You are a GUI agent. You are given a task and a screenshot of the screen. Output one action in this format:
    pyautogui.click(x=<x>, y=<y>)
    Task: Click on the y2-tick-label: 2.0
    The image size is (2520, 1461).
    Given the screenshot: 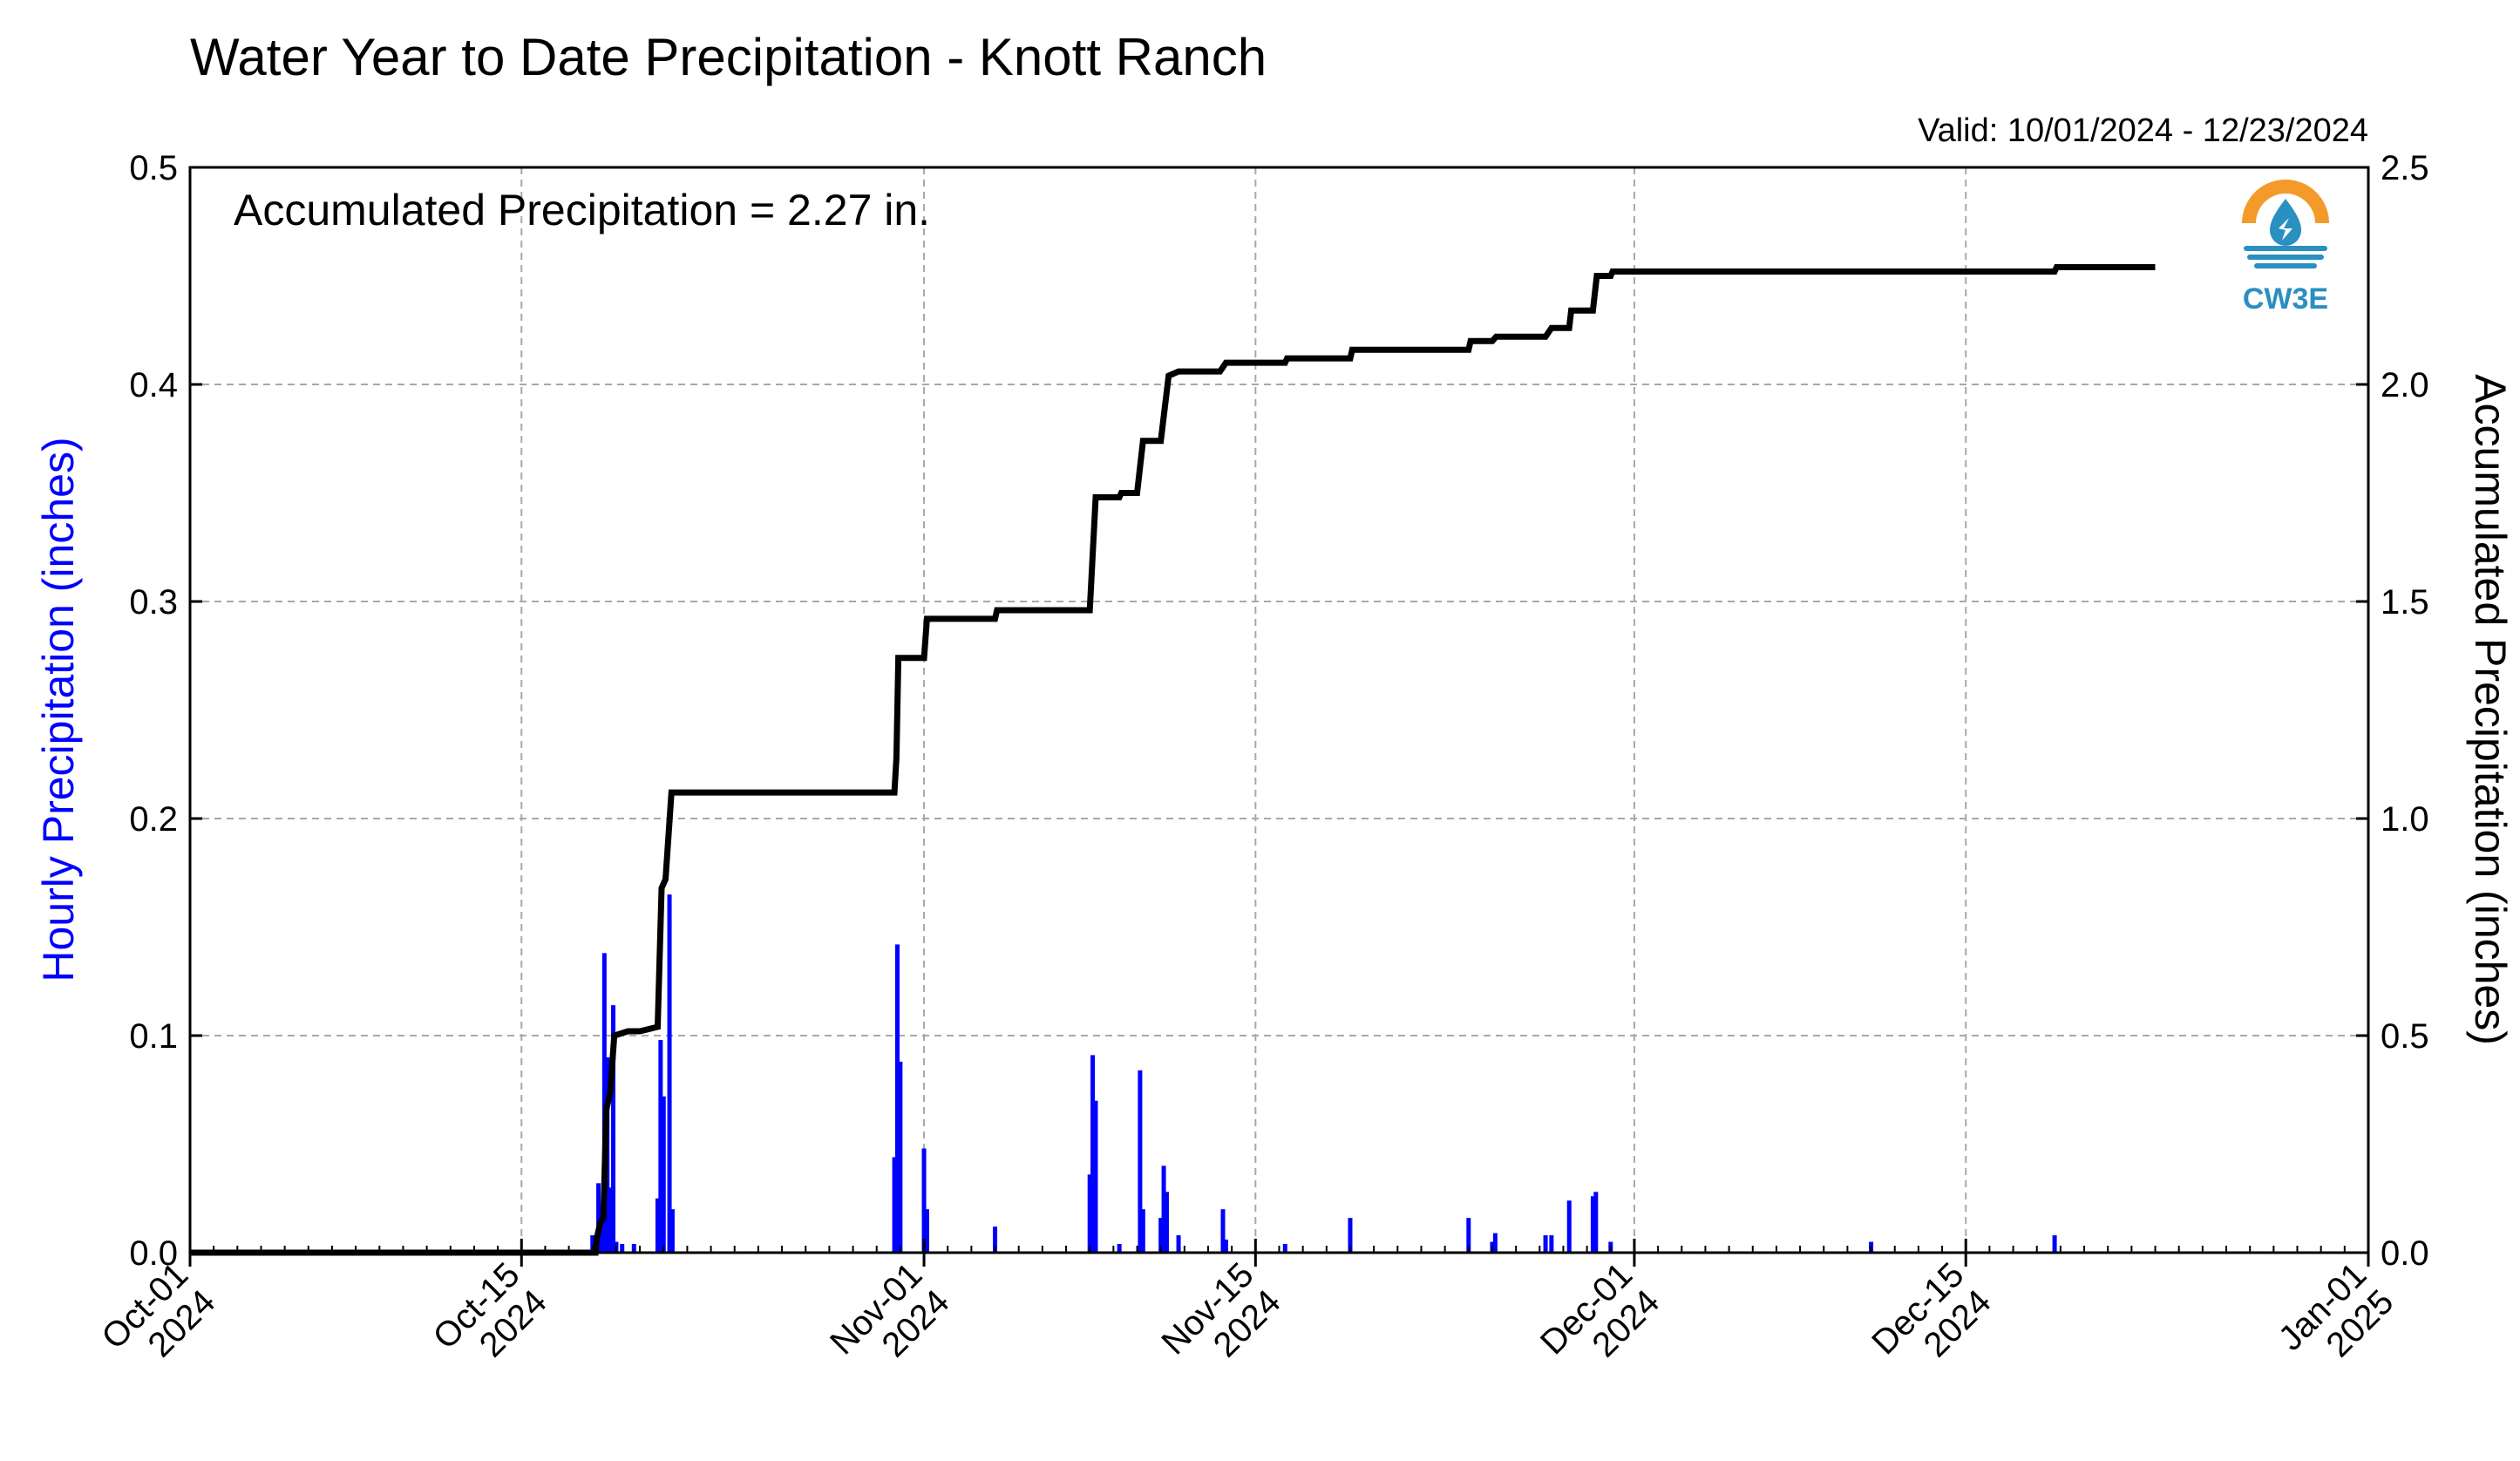 What is the action you would take?
    pyautogui.click(x=2405, y=385)
    